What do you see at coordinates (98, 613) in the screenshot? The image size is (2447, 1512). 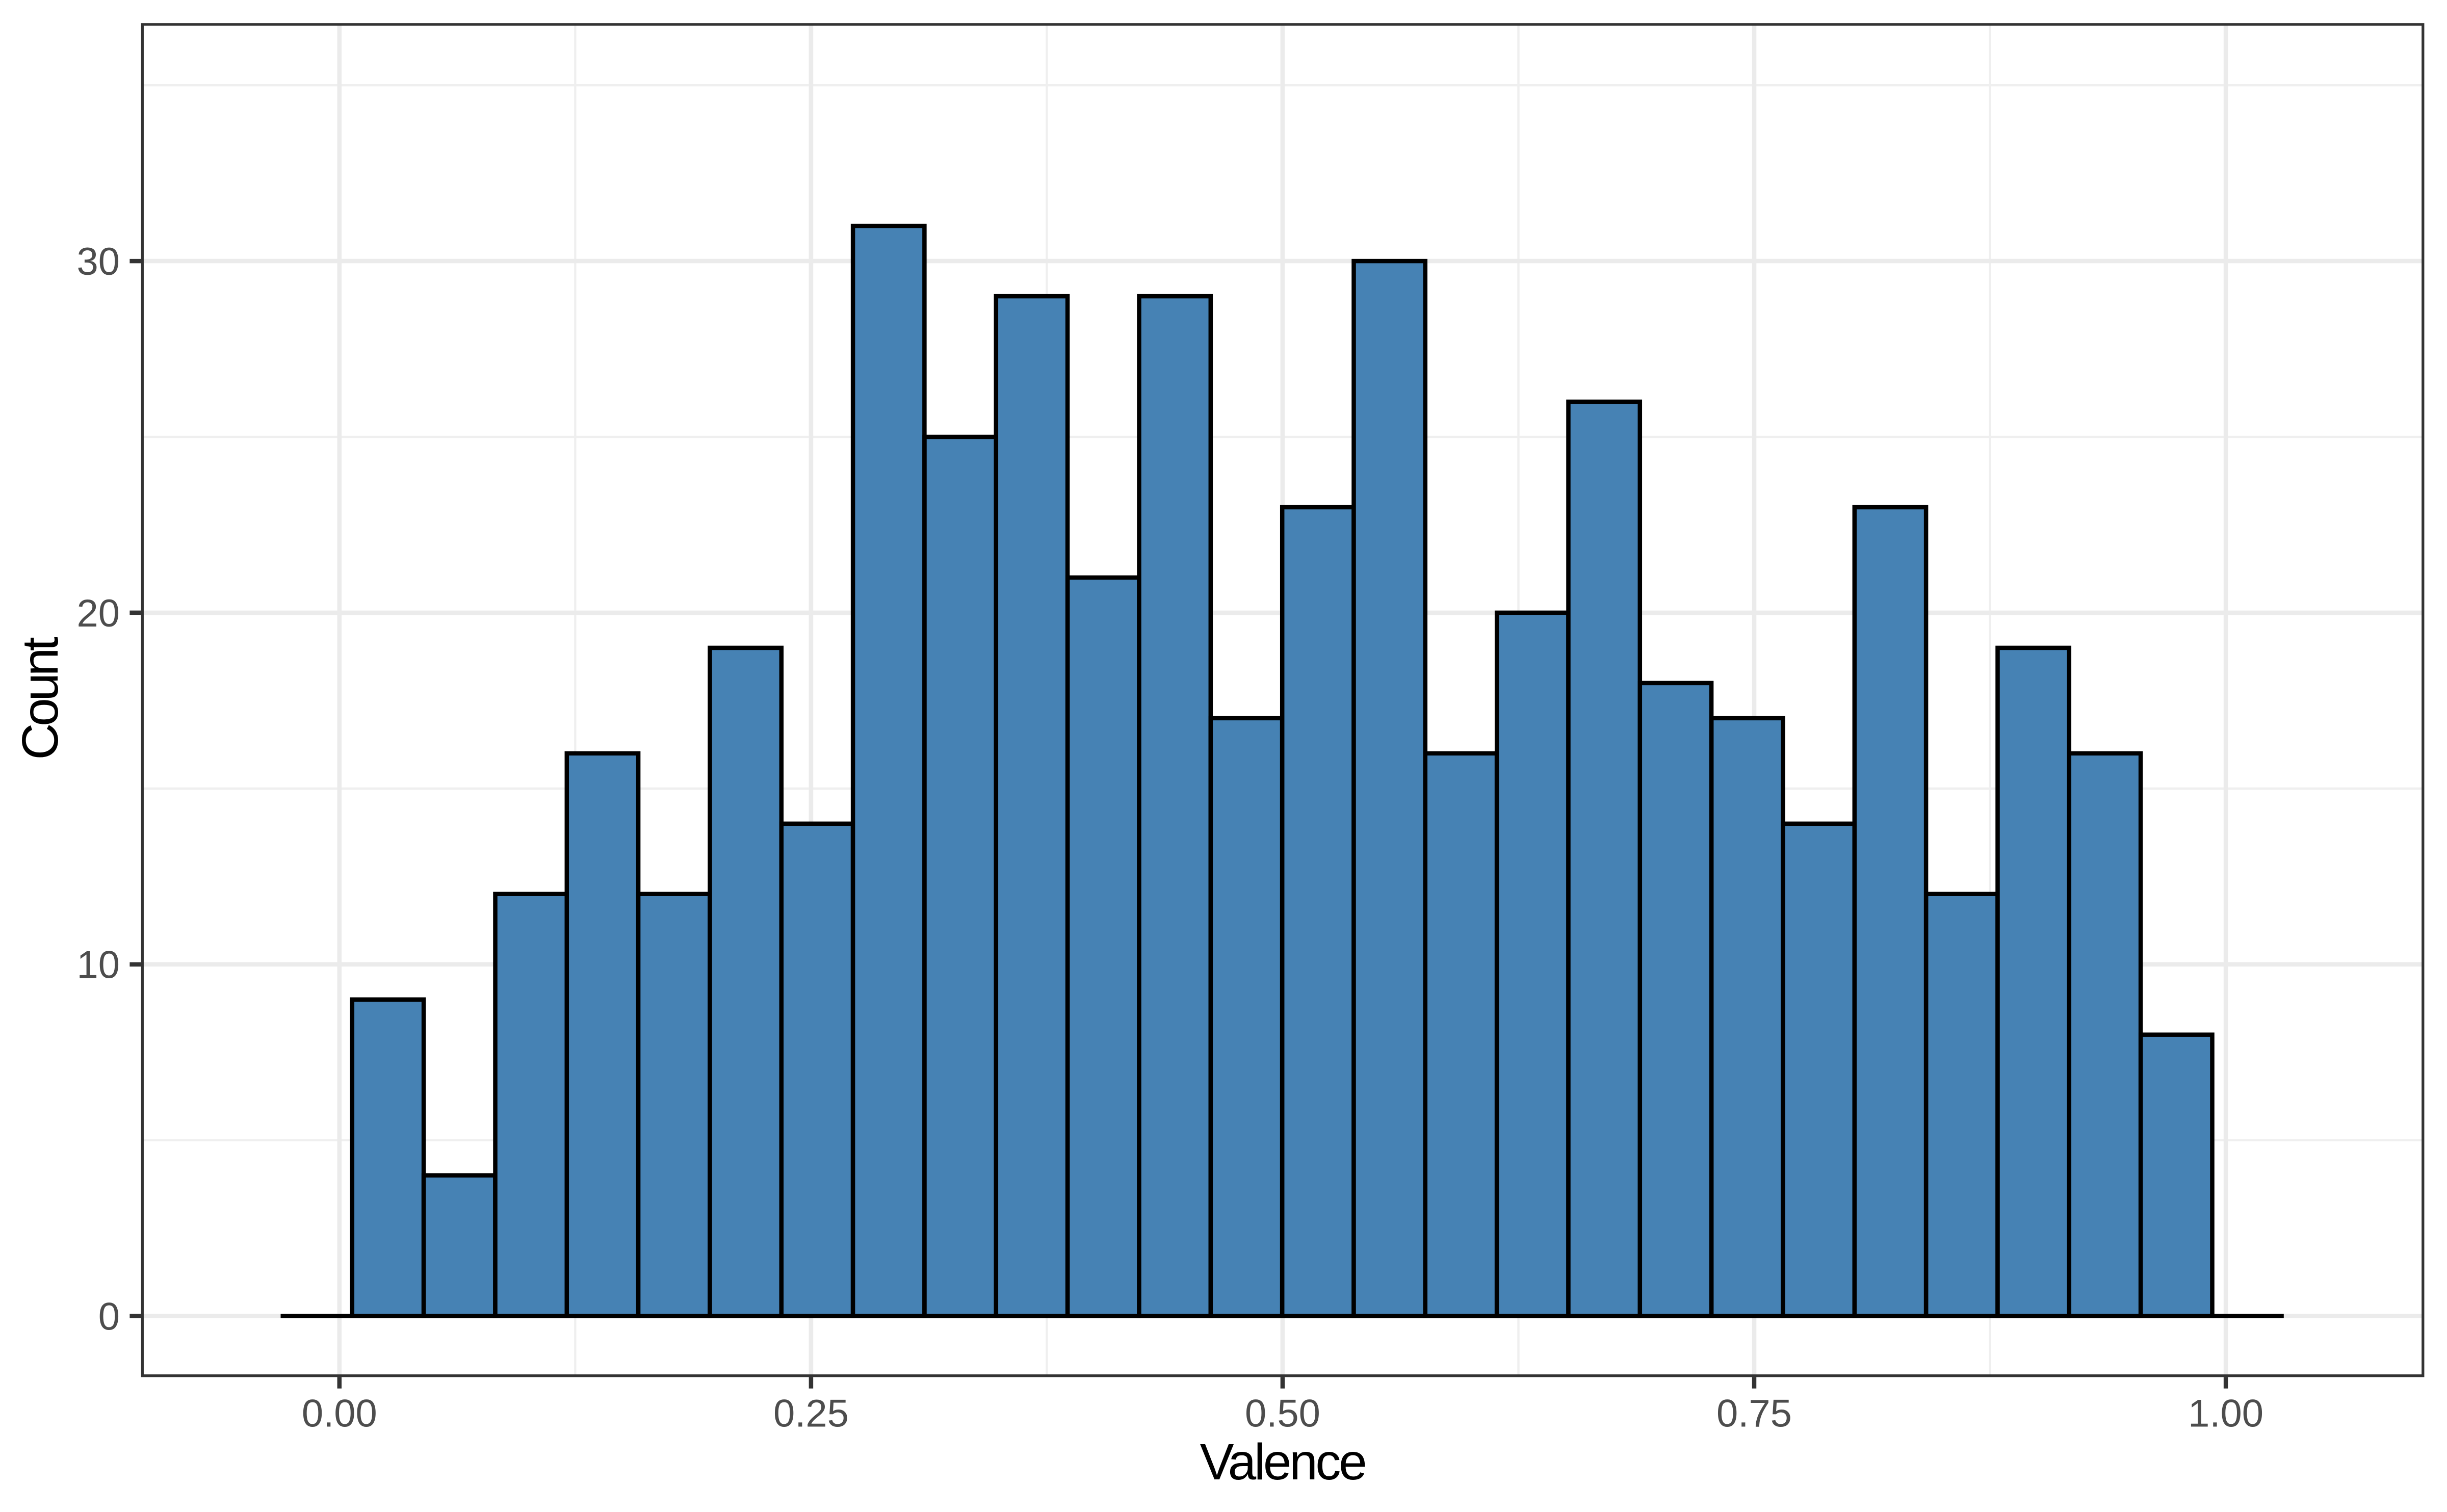 I see `svg-text: 20` at bounding box center [98, 613].